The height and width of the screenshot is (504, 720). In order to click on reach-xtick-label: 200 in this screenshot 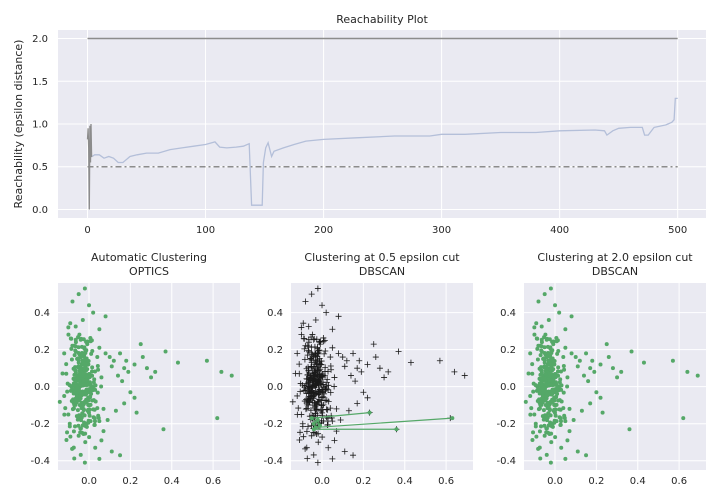, I will do `click(323, 230)`.